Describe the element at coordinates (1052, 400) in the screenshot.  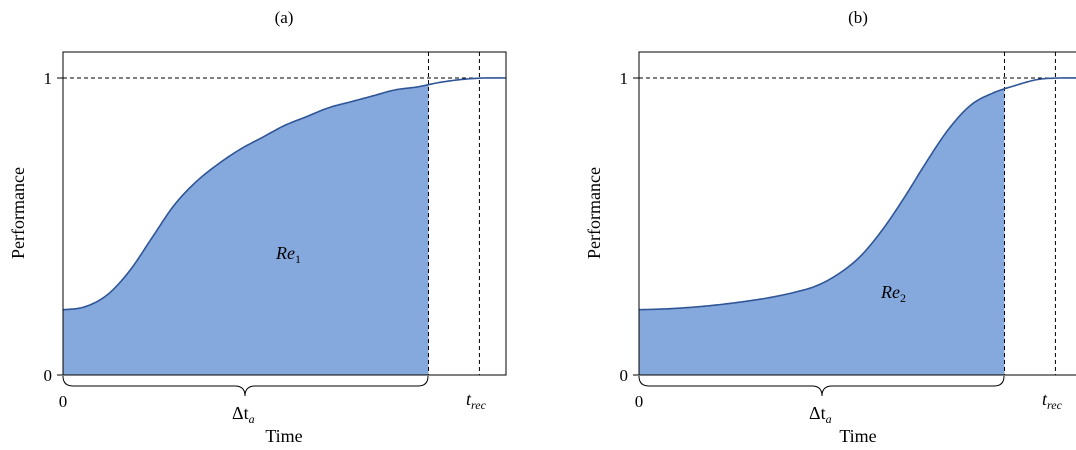
I see `panel-b-marker-label: trec` at that location.